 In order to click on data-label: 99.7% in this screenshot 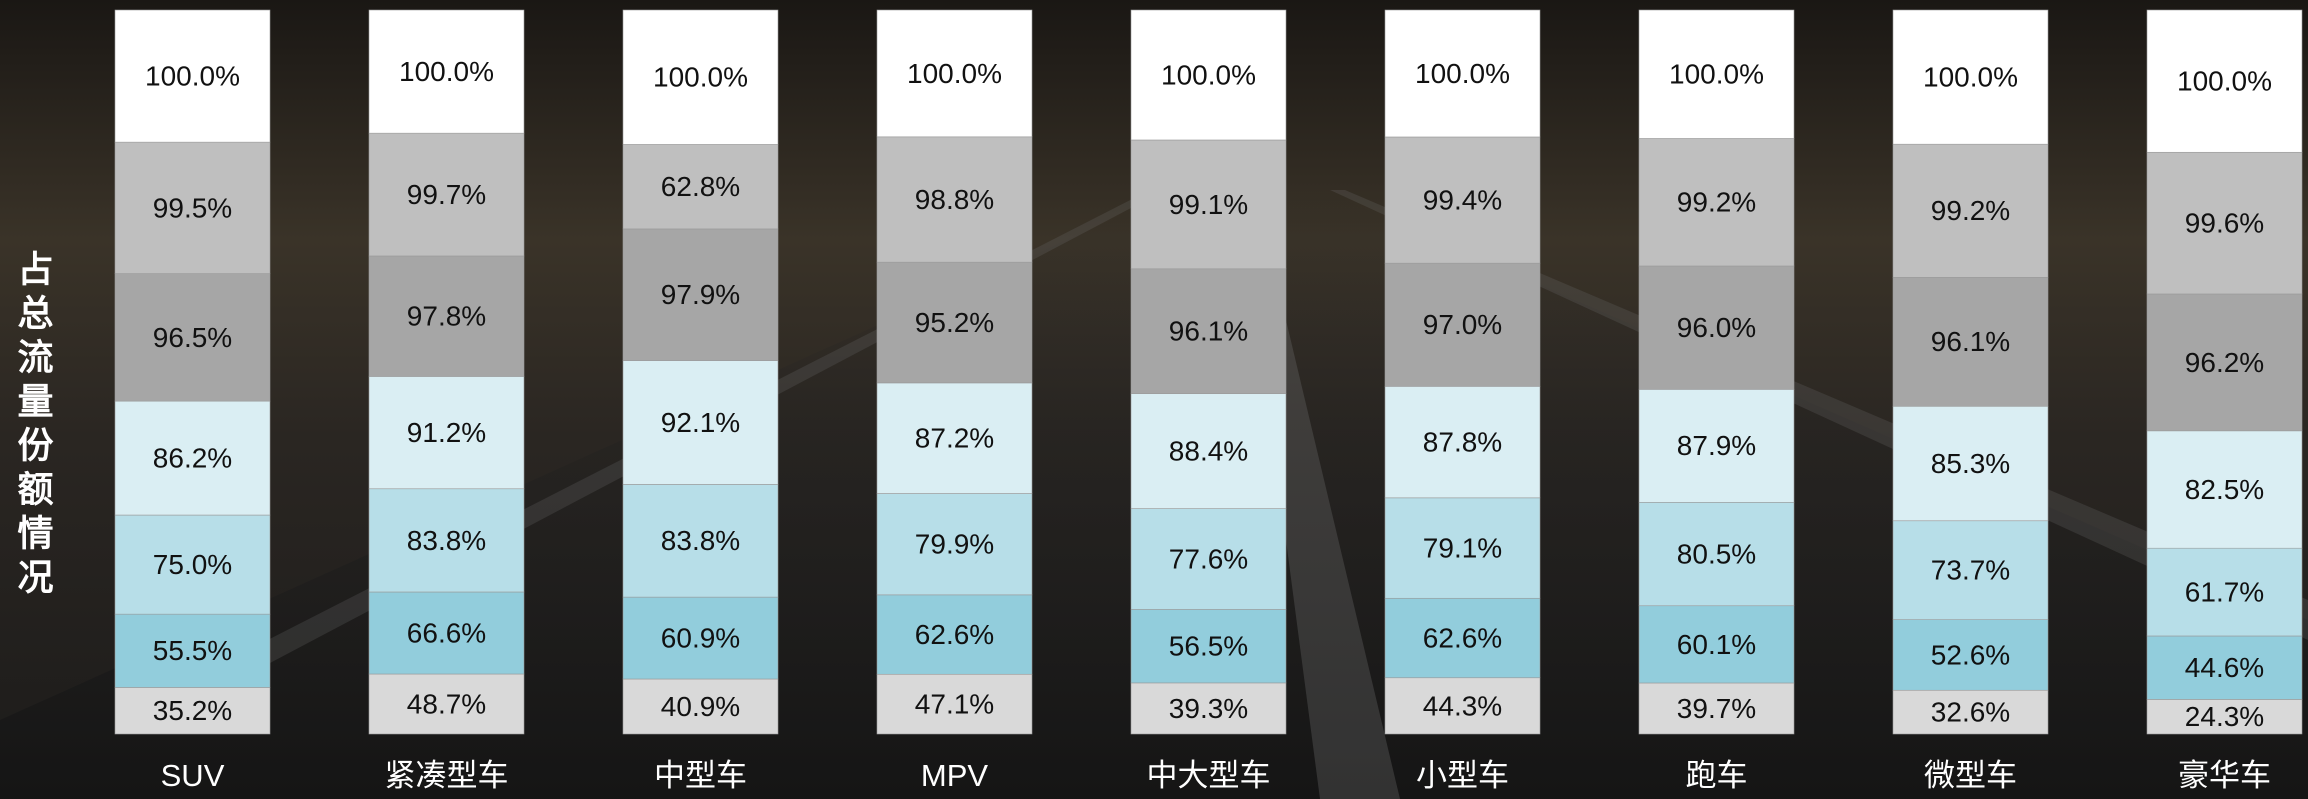, I will do `click(446, 194)`.